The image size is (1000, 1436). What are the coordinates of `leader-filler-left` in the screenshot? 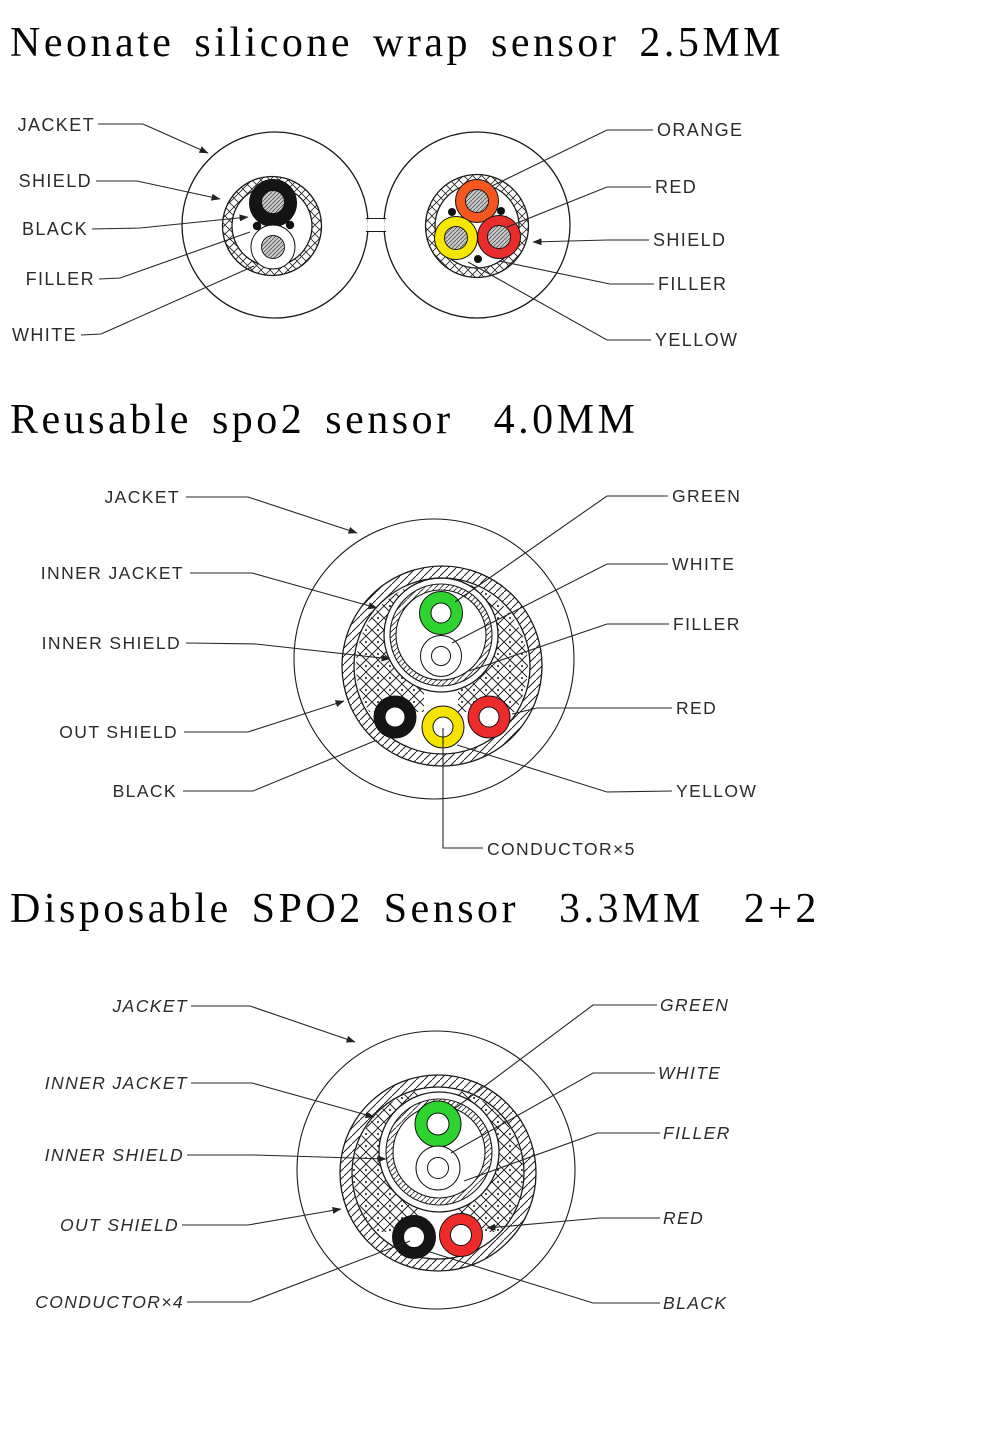 It's located at (174, 255).